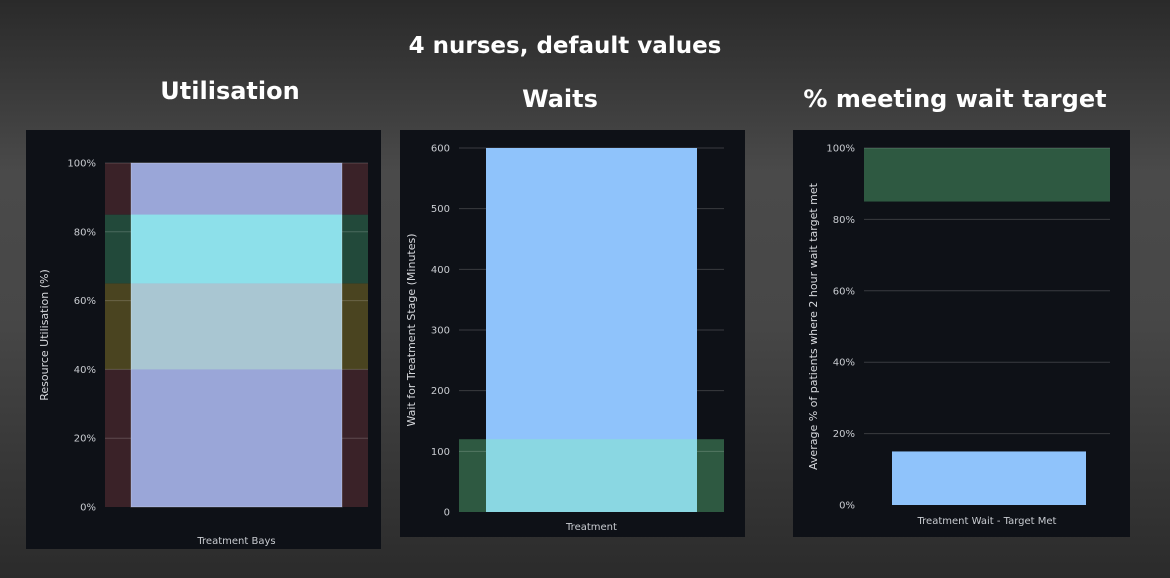 This screenshot has height=578, width=1170. Describe the element at coordinates (440, 149) in the screenshot. I see `y-tick-label: 600` at that location.